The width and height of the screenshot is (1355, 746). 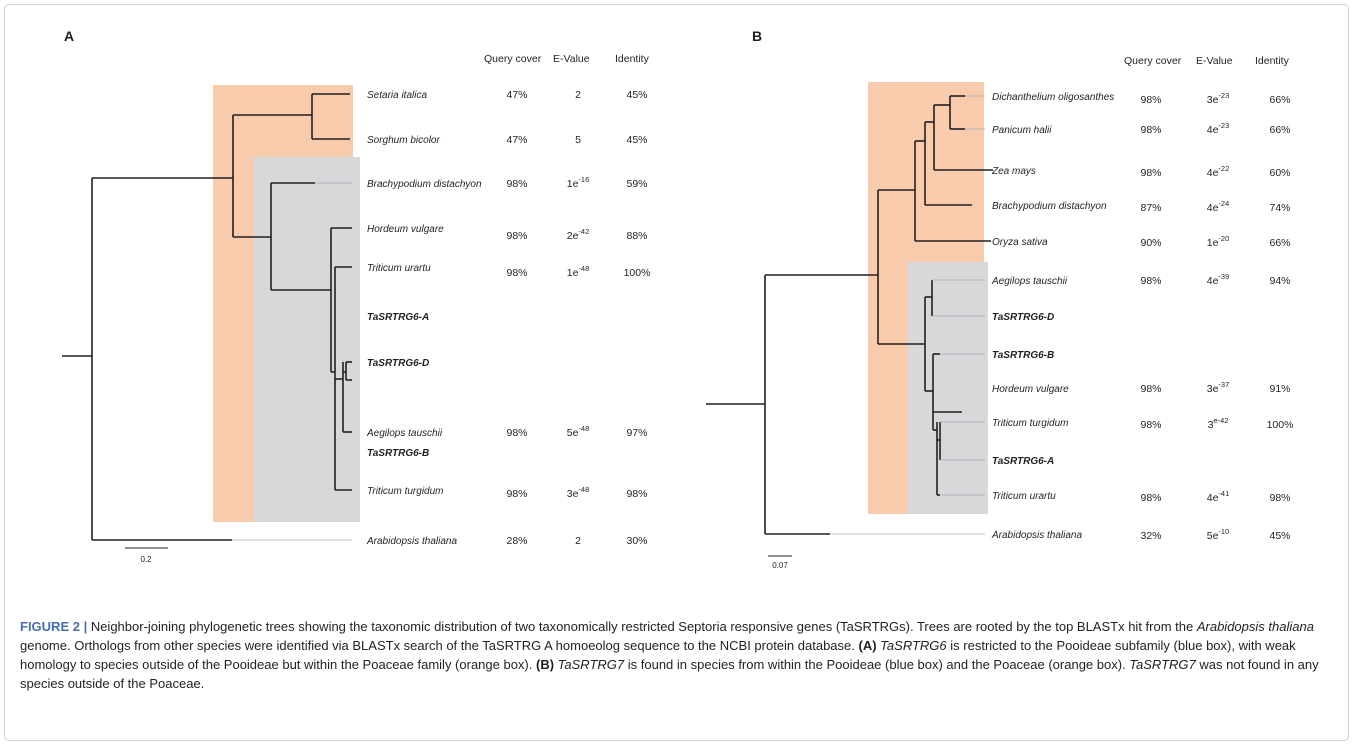 What do you see at coordinates (1013, 171) in the screenshot?
I see `taxon-label: Zea mays` at bounding box center [1013, 171].